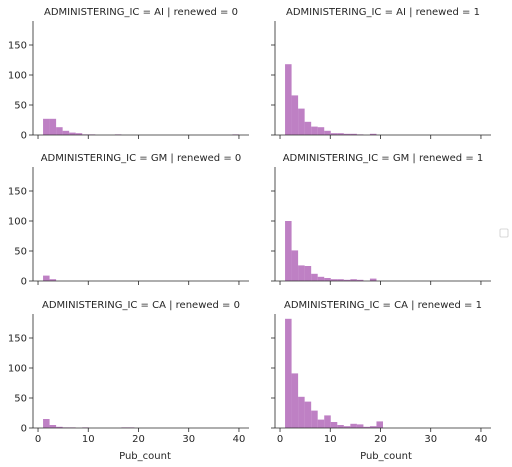  What do you see at coordinates (381, 73) in the screenshot?
I see `facet-panel: ADMINISTERING_IC = AI | renewed = 1` at bounding box center [381, 73].